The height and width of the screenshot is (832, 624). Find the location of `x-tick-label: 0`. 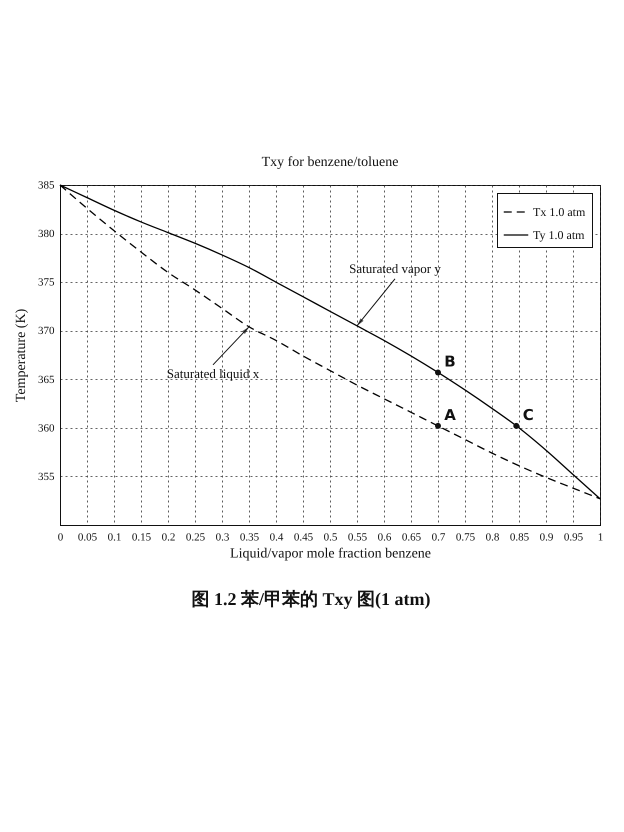

x-tick-label: 0 is located at coordinates (61, 538).